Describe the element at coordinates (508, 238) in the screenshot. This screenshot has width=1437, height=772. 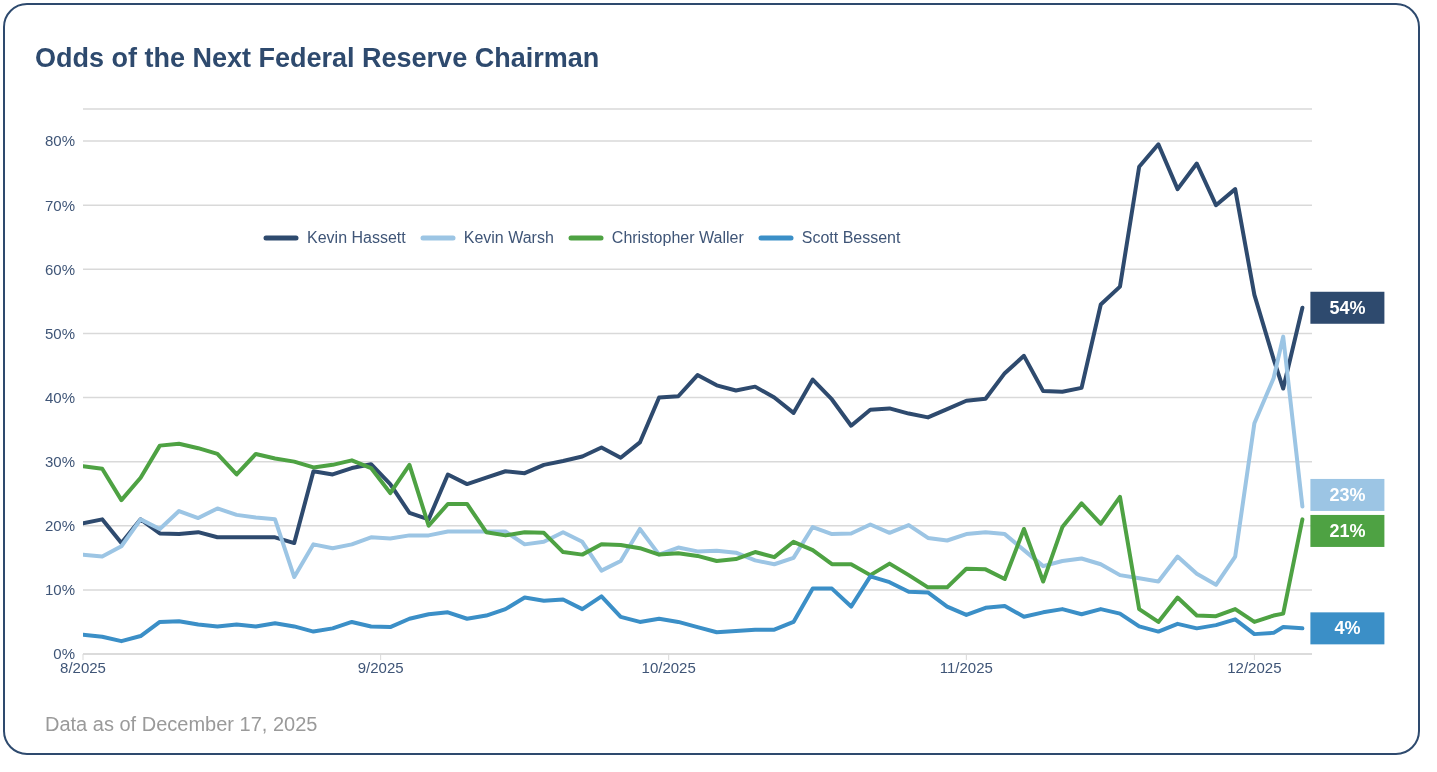
I see `legend-label: Kevin Warsh` at that location.